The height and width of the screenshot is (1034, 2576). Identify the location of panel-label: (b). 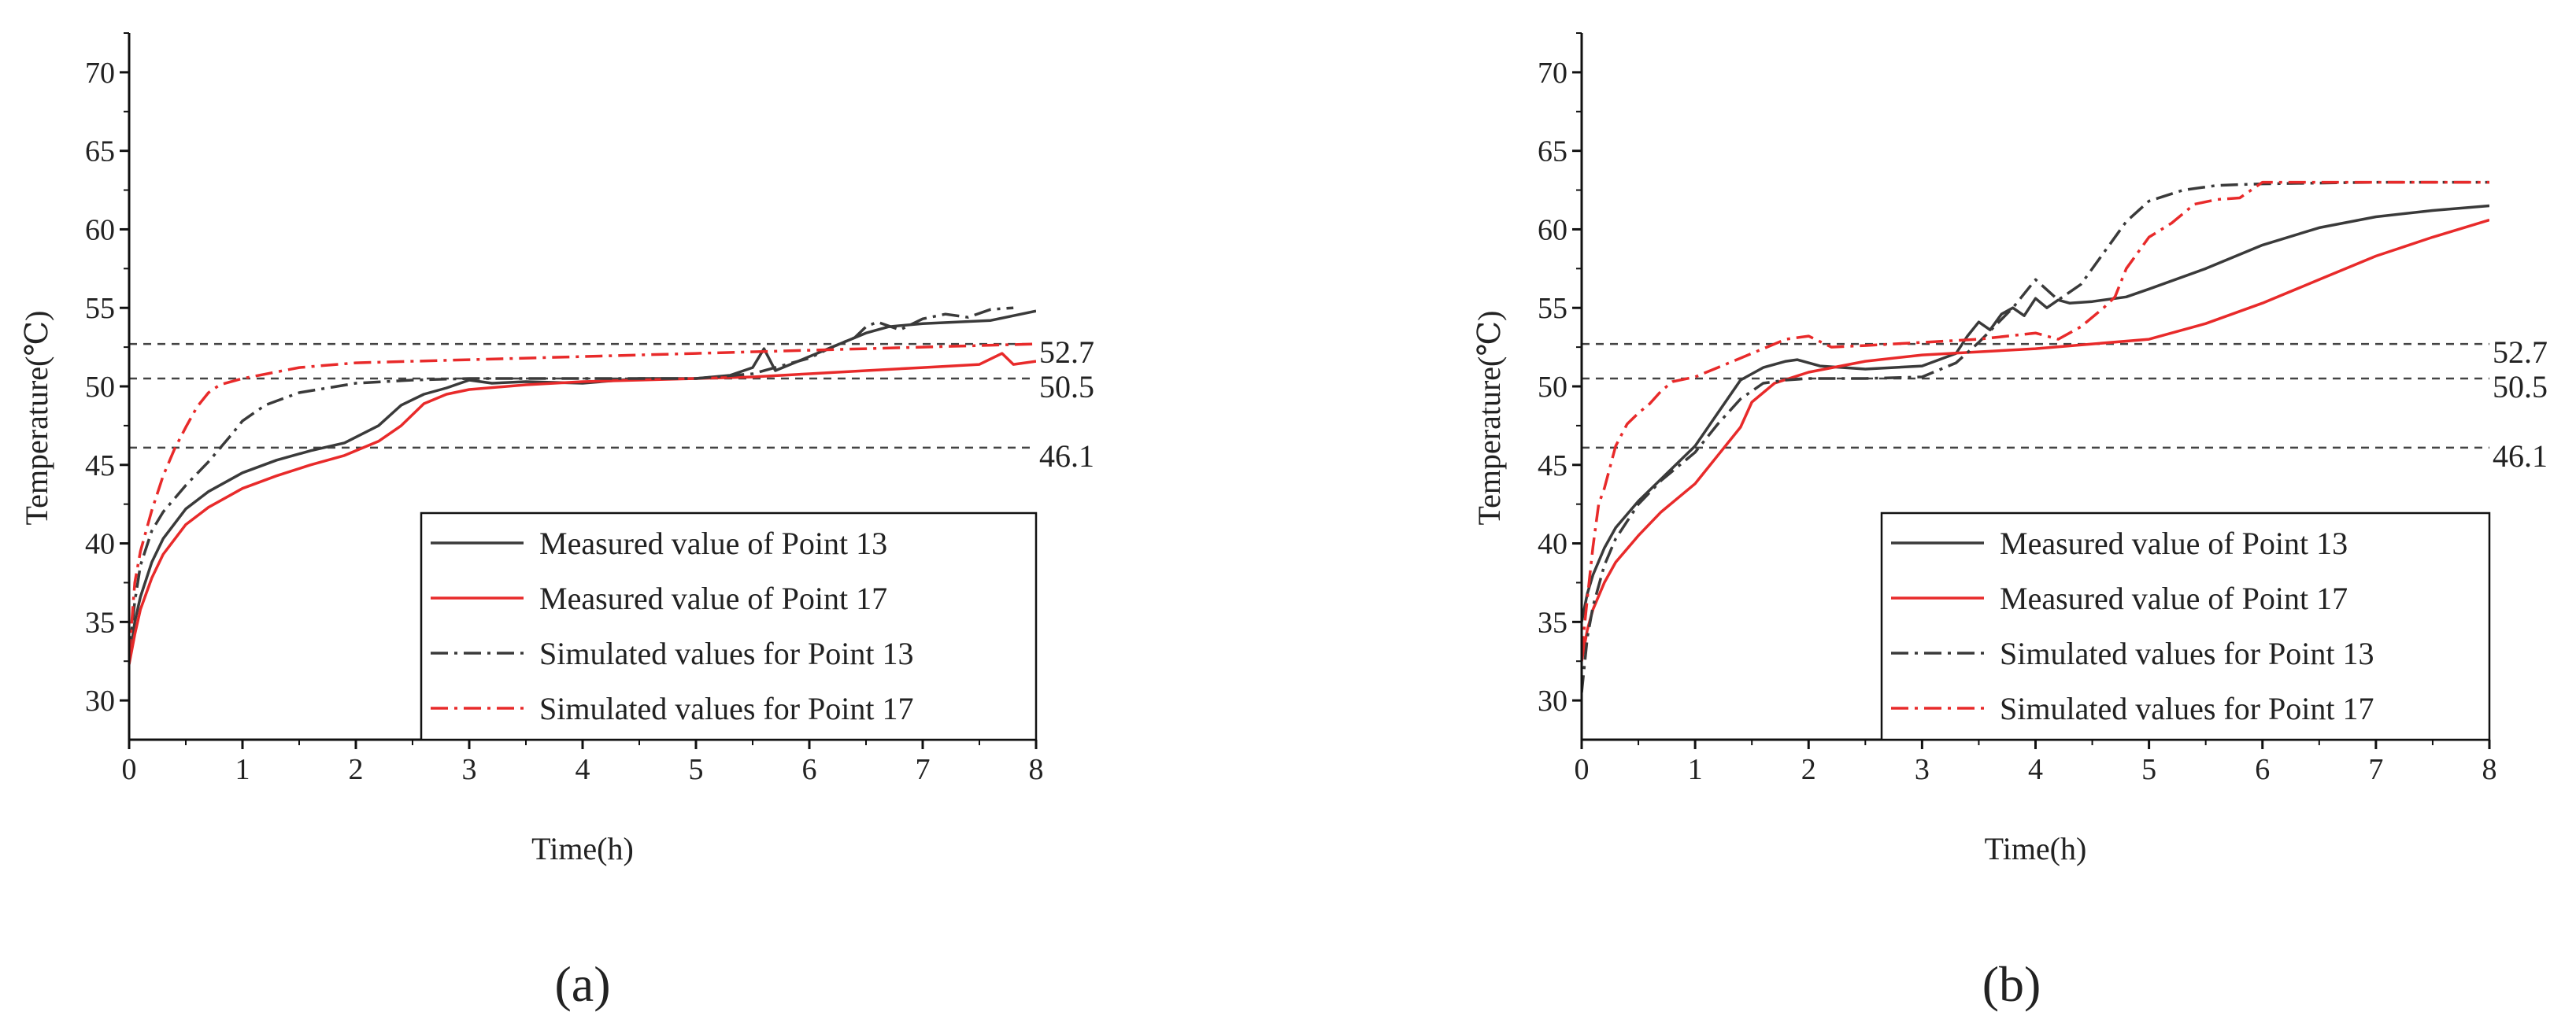
(2011, 984).